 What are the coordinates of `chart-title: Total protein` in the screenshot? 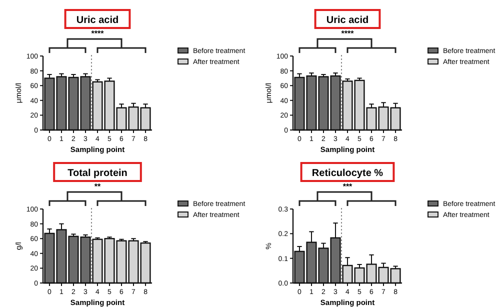 It's located at (98, 173).